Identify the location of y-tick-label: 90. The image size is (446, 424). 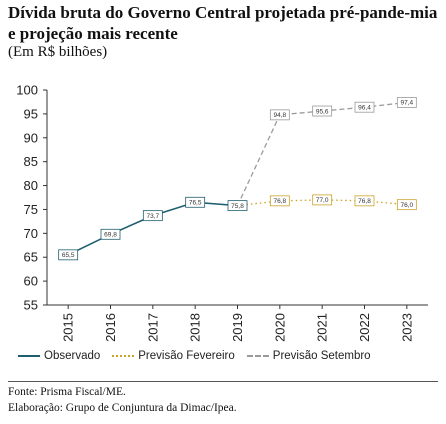
(31, 137).